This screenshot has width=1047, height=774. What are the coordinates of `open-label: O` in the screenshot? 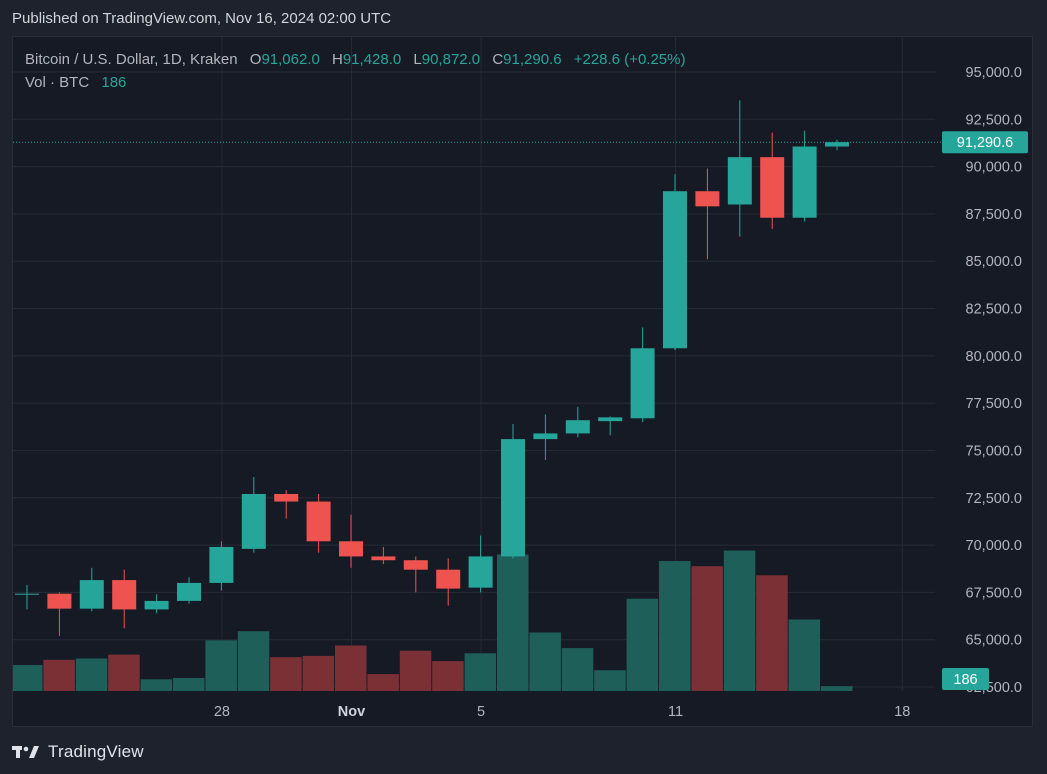 It's located at (255, 59).